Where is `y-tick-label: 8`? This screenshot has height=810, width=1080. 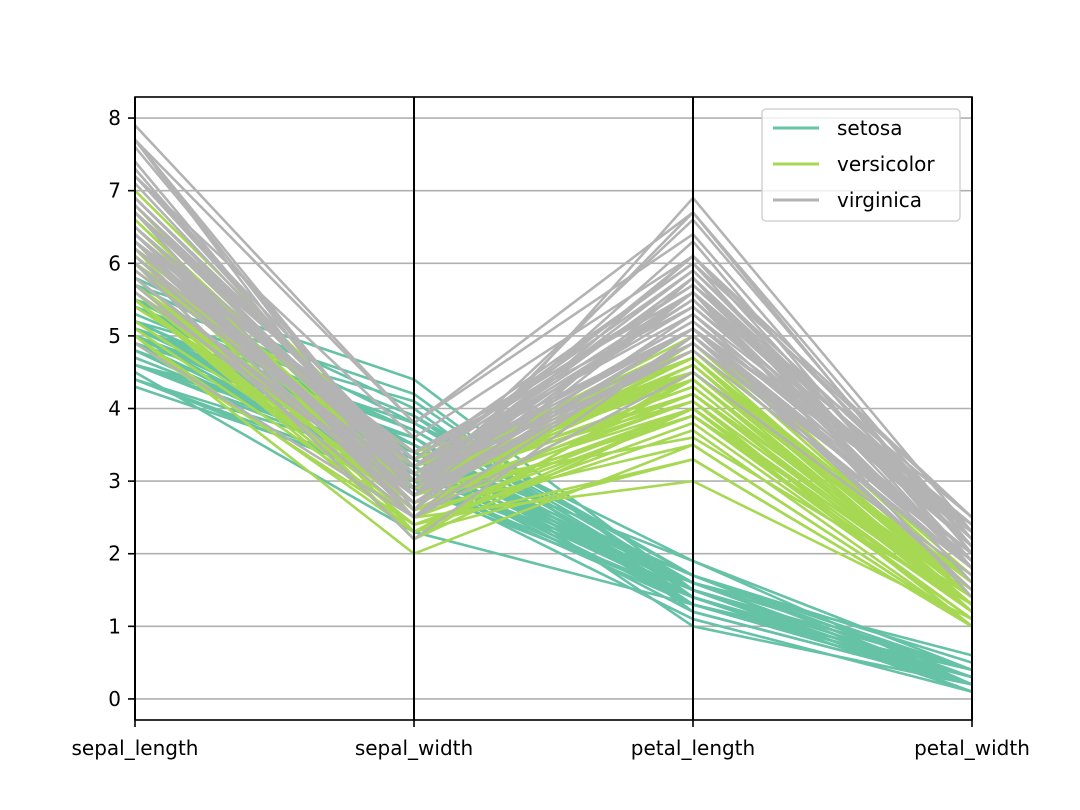 y-tick-label: 8 is located at coordinates (114, 118).